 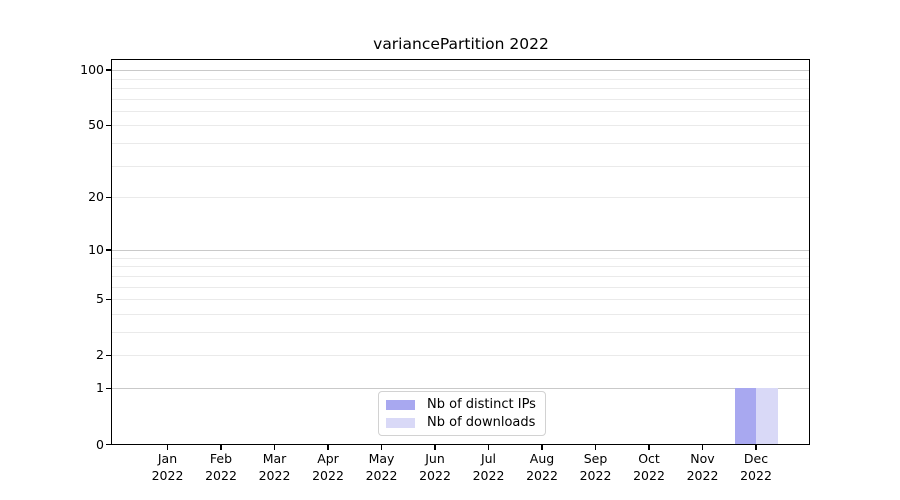 I want to click on x-tick-label: Jul 2022, so click(x=489, y=467).